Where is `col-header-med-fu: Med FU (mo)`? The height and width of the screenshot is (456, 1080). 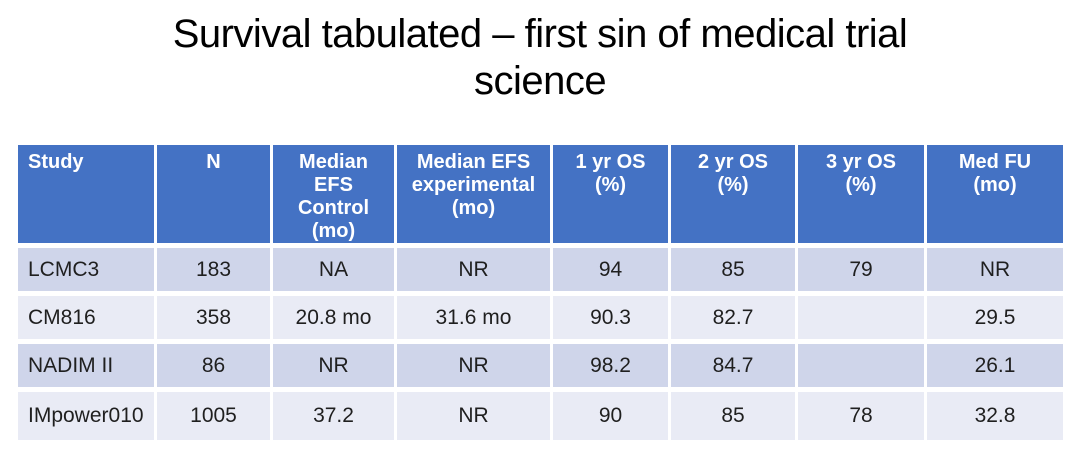
col-header-med-fu: Med FU (mo) is located at coordinates (995, 196).